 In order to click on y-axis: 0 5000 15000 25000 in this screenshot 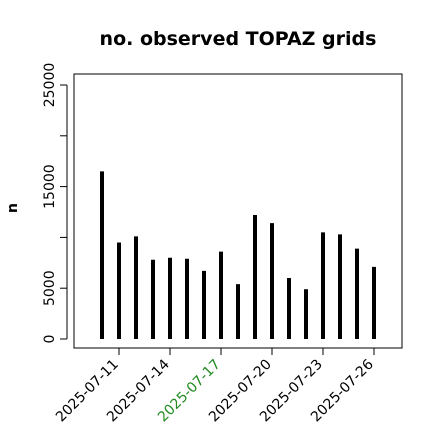, I will do `click(55, 203)`.